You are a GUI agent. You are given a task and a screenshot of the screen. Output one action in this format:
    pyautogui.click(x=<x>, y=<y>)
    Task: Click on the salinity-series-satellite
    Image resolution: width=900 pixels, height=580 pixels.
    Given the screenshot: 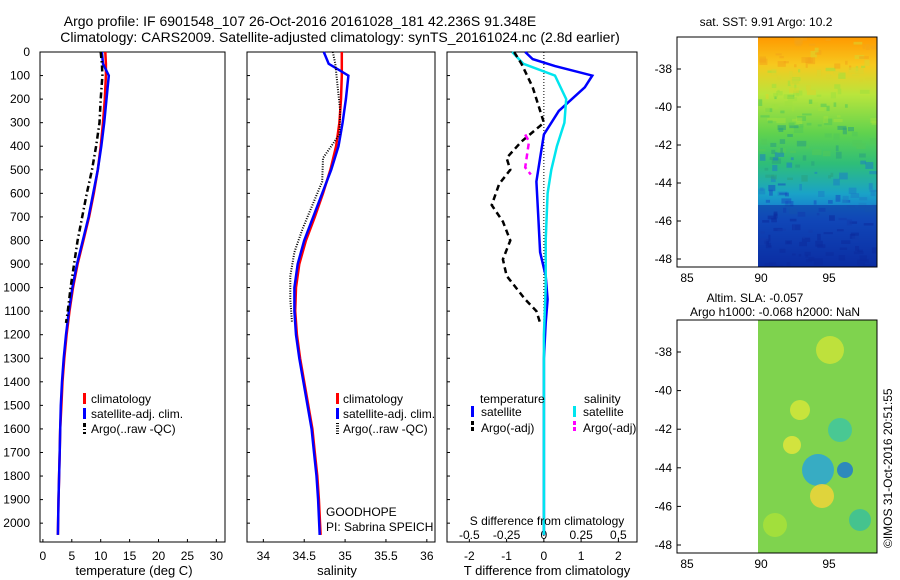 What is the action you would take?
    pyautogui.click(x=321, y=293)
    